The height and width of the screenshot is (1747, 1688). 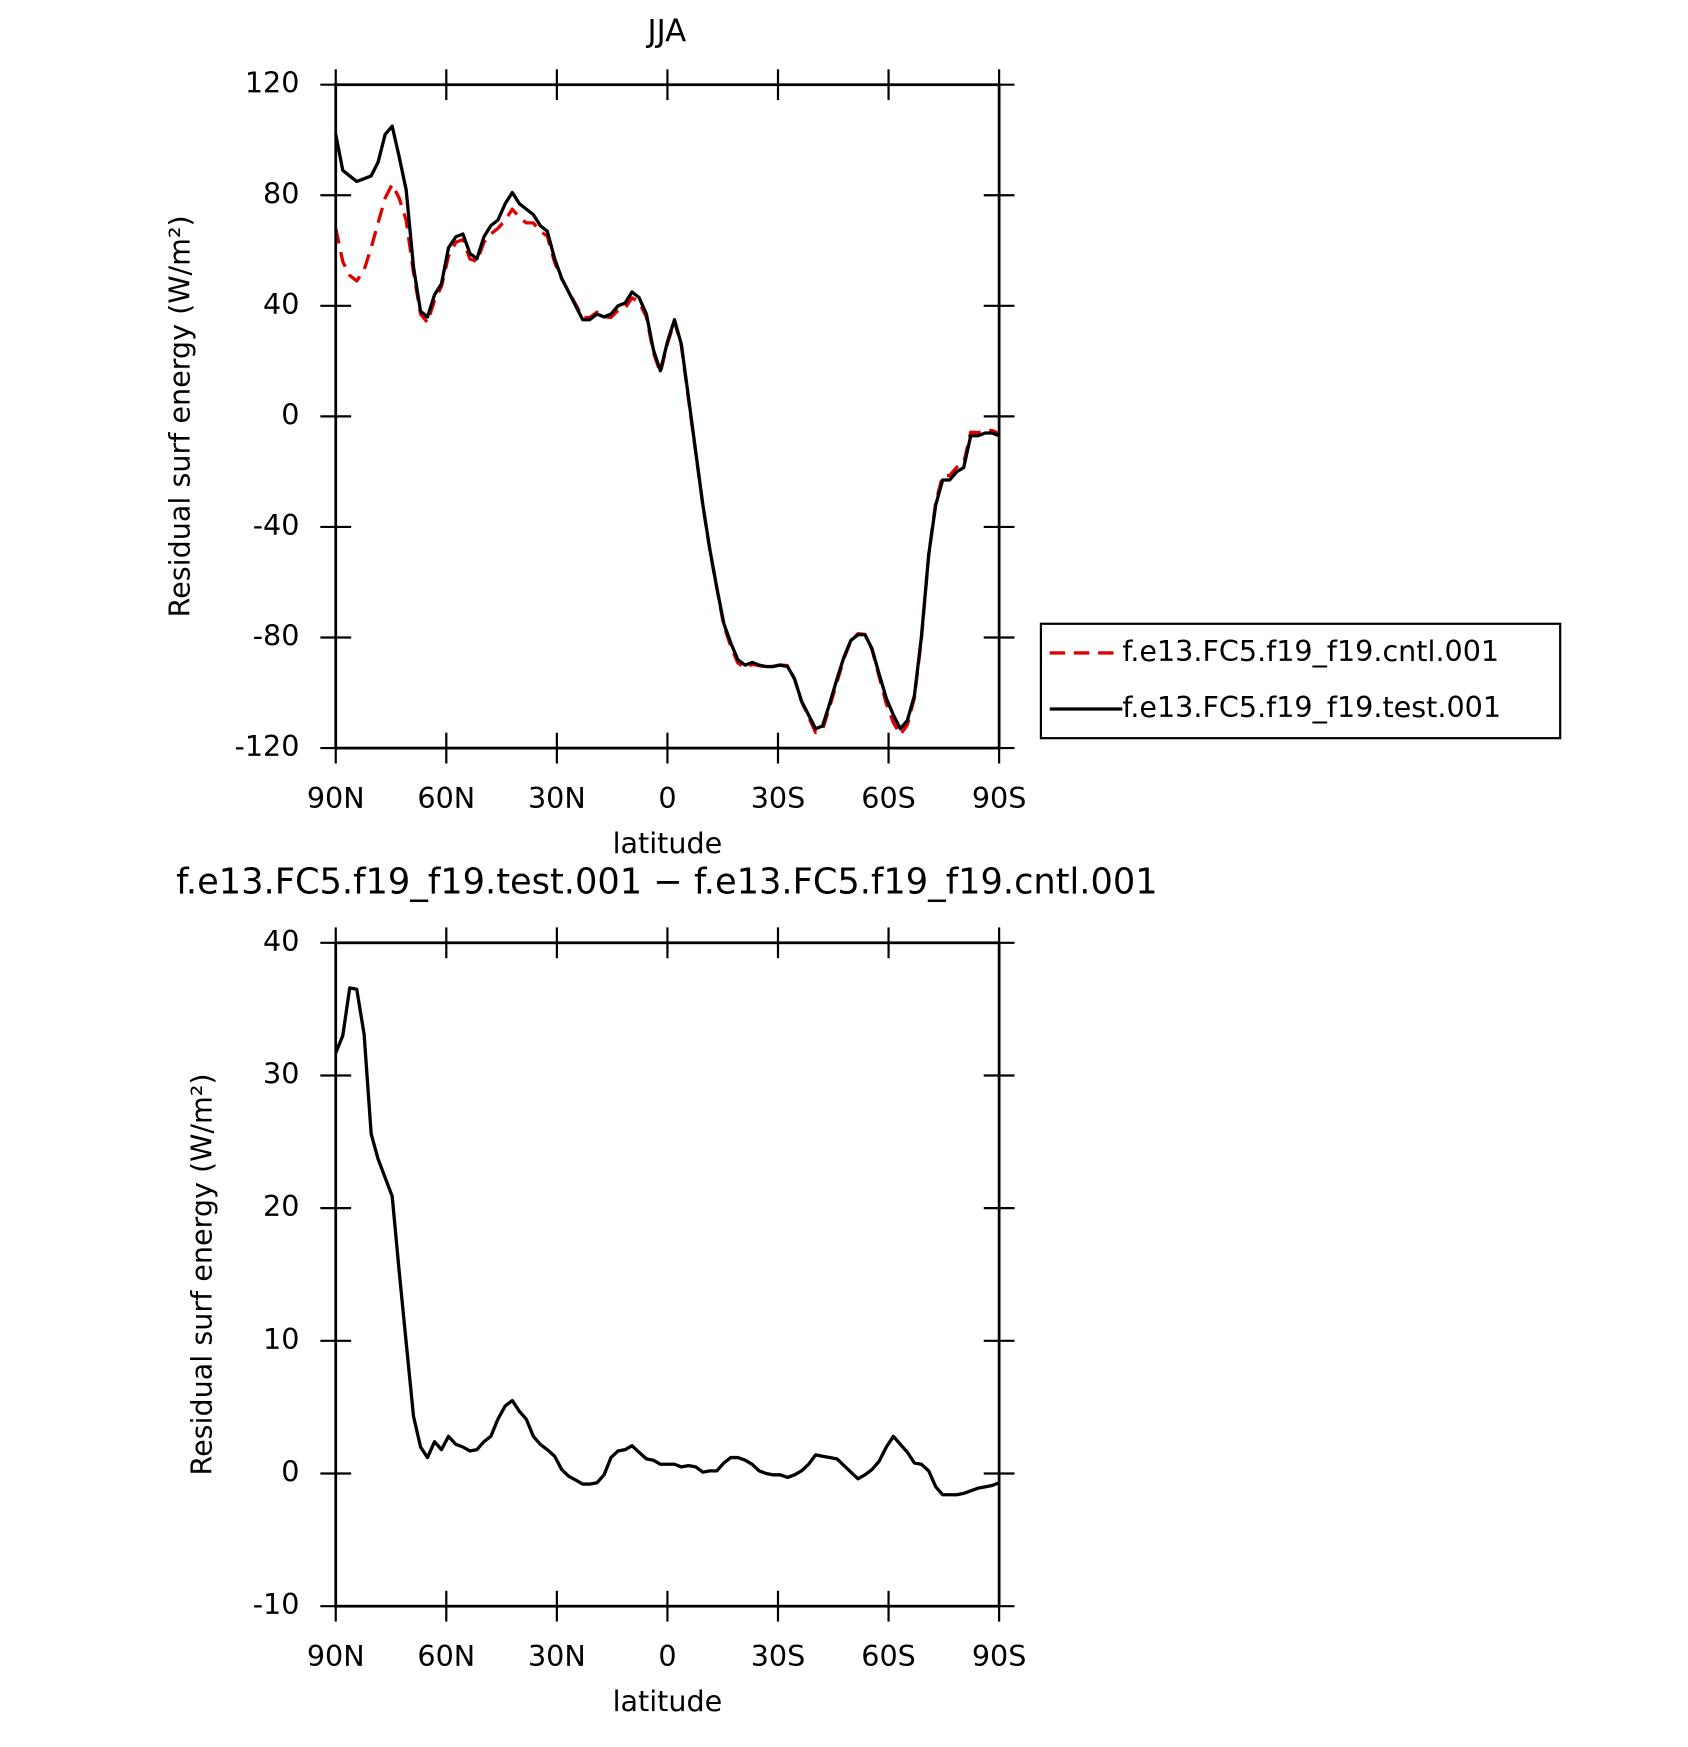 I want to click on y-tick-label: 30, so click(x=281, y=1073).